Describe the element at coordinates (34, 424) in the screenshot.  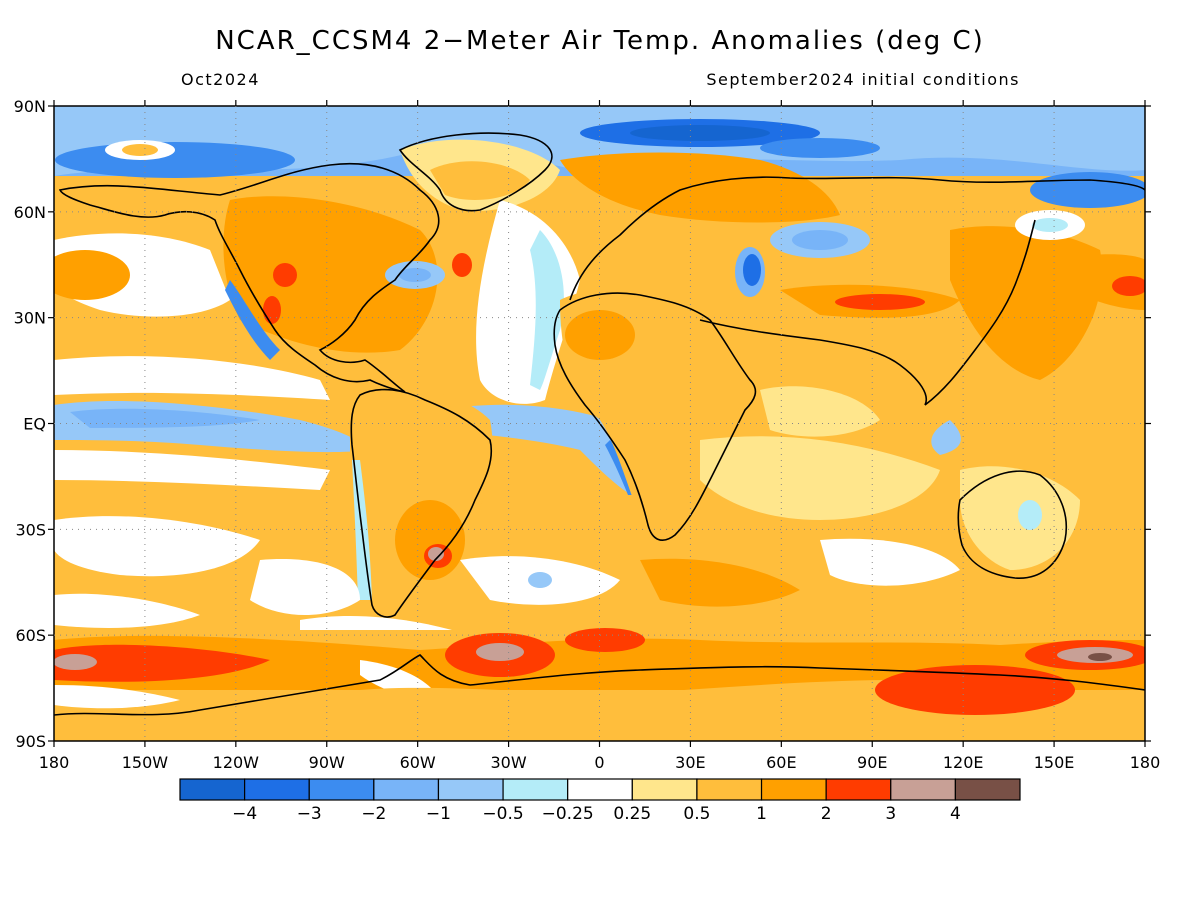
I see `lat-tick-label: EQ` at that location.